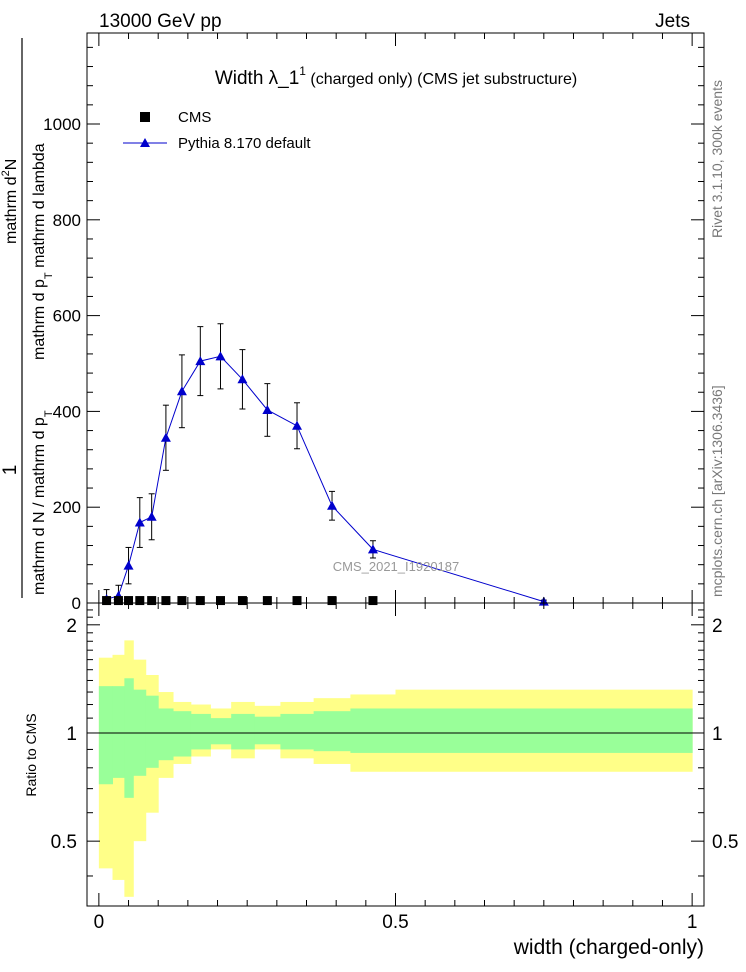  What do you see at coordinates (67, 411) in the screenshot?
I see `y-tick-label: 400` at bounding box center [67, 411].